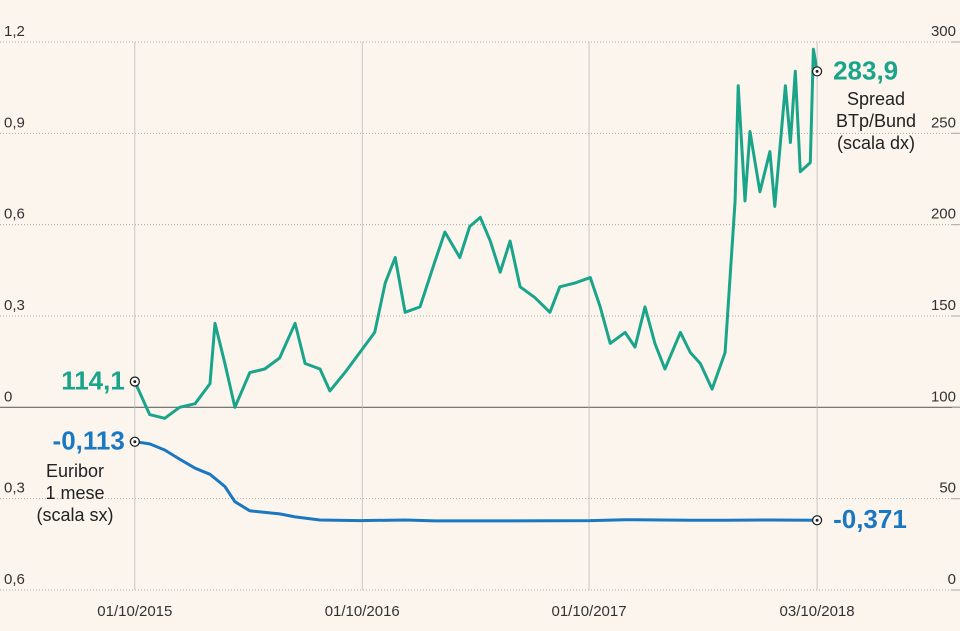 The image size is (960, 631). What do you see at coordinates (952, 579) in the screenshot?
I see `y2-tick-label: 0` at bounding box center [952, 579].